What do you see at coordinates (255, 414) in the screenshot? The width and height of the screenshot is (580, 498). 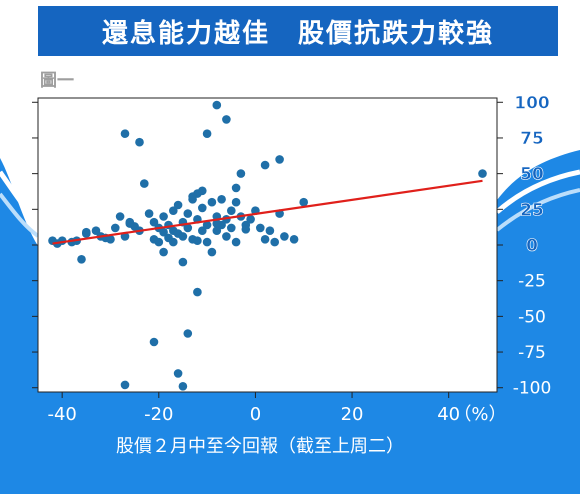 I see `x-tick-label: 0` at bounding box center [255, 414].